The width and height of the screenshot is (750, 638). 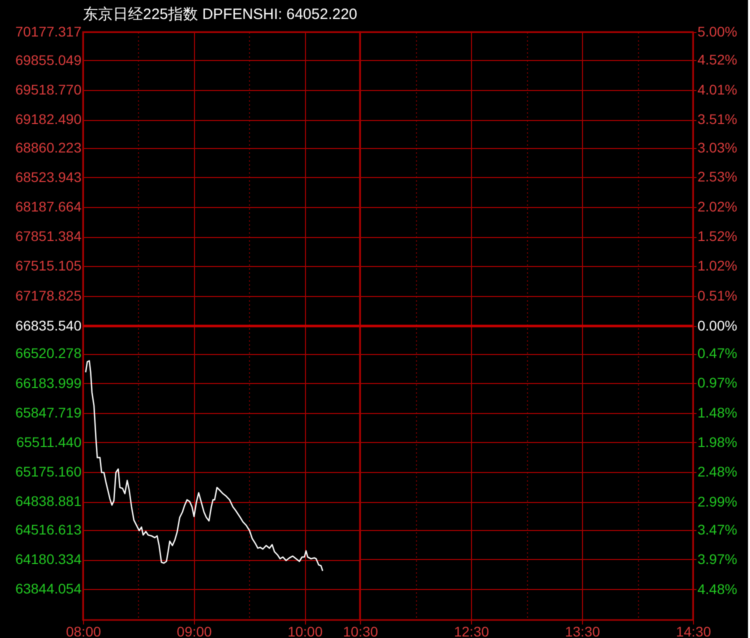 What do you see at coordinates (305, 631) in the screenshot?
I see `x-tick-label: 10:00` at bounding box center [305, 631].